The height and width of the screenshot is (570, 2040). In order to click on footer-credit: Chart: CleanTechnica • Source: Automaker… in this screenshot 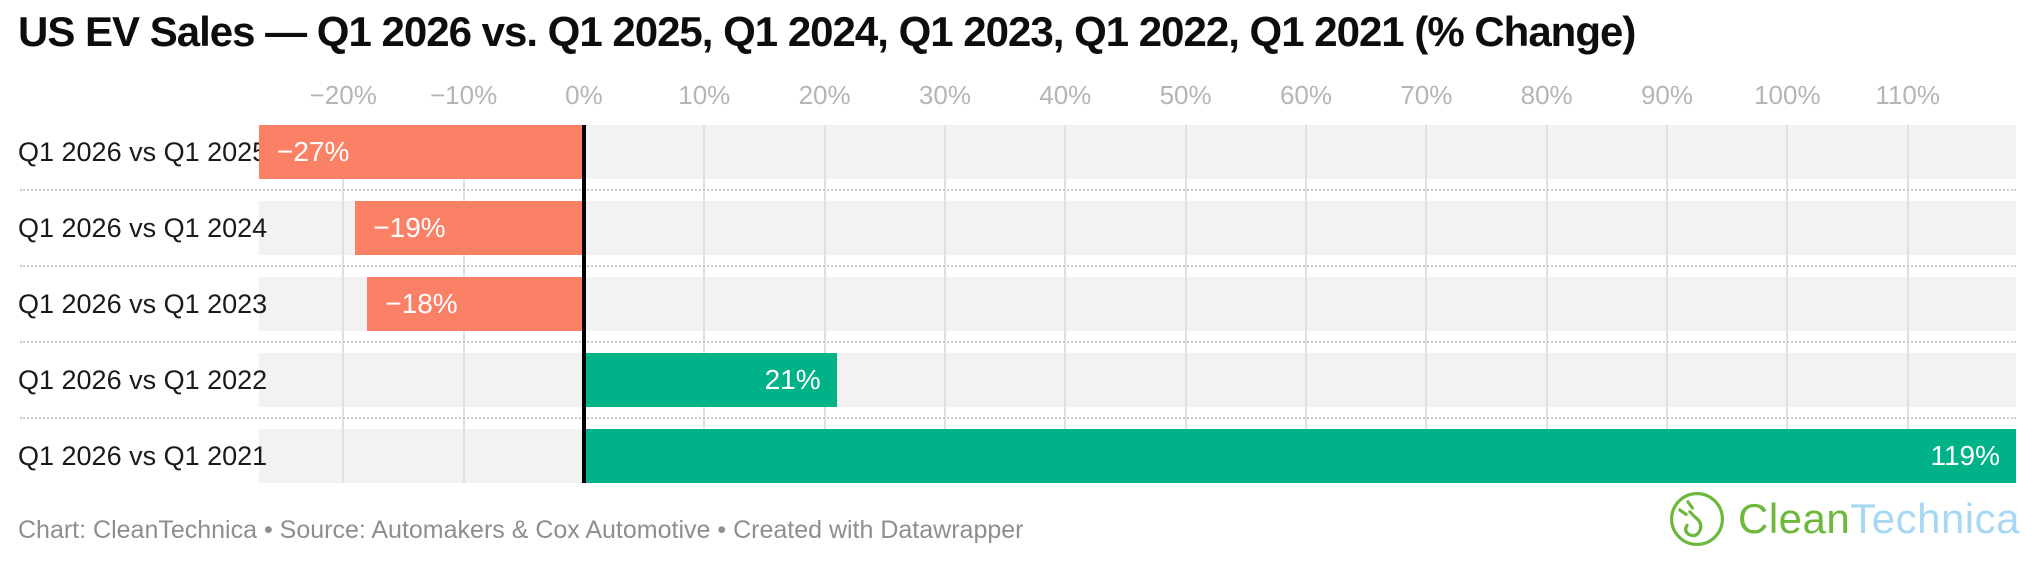, I will do `click(521, 530)`.